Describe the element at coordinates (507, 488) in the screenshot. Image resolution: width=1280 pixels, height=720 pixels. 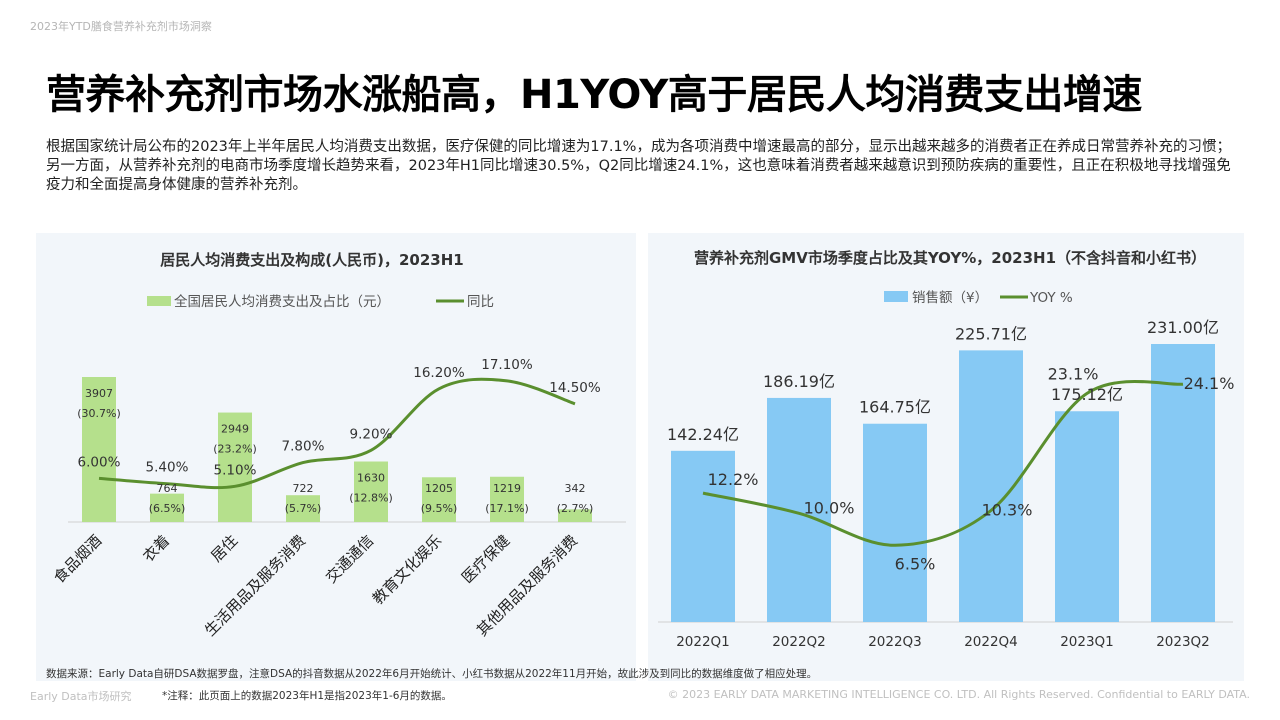
I see `bar-value-label: 1219` at that location.